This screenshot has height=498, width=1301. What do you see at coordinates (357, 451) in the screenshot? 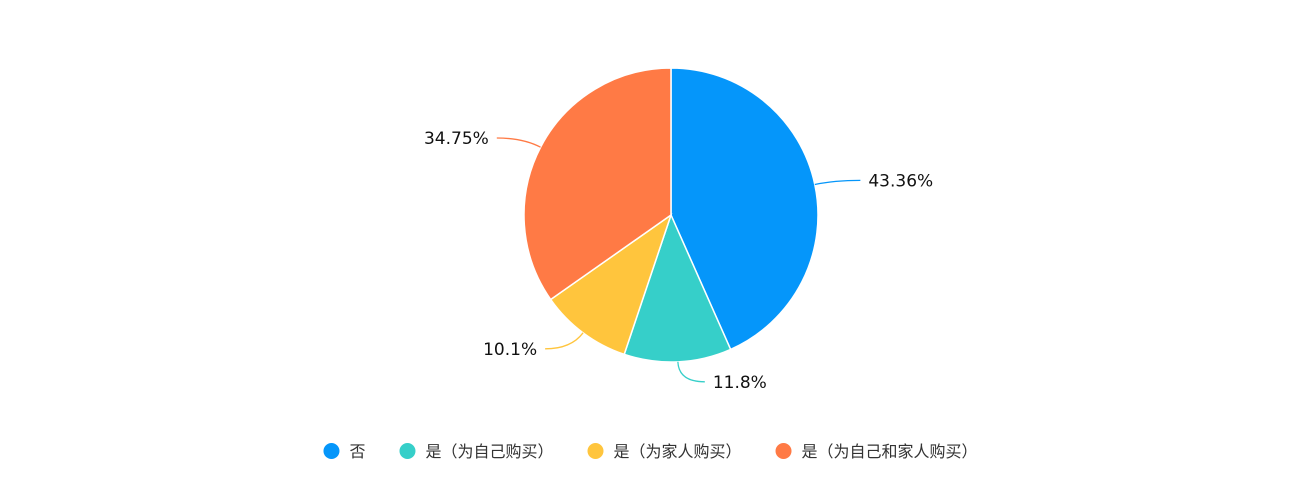
I see `legend-label-1: 否` at bounding box center [357, 451].